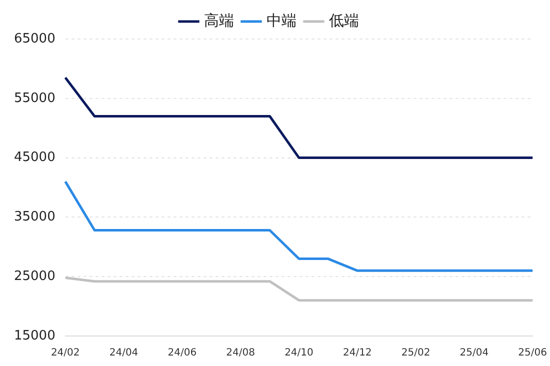  I want to click on x-tick-label: 25/06, so click(533, 353).